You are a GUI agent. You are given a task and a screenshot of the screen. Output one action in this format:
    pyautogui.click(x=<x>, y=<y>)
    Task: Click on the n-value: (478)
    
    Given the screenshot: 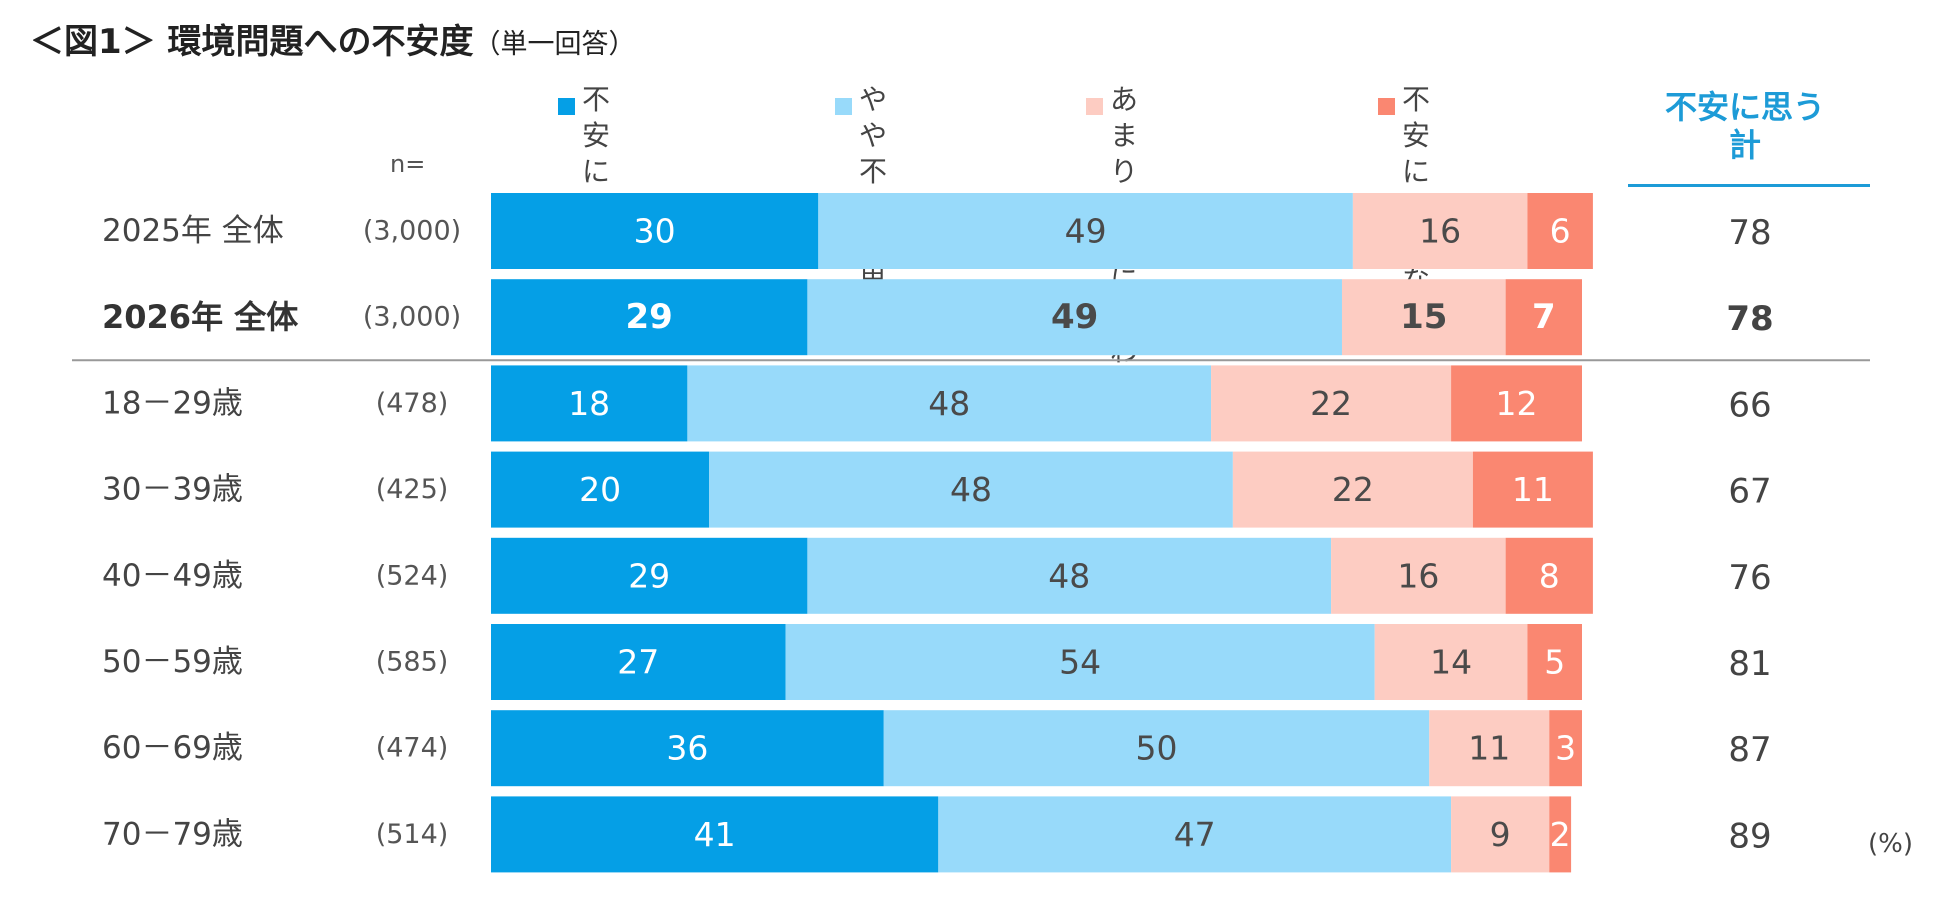 What is the action you would take?
    pyautogui.click(x=412, y=403)
    